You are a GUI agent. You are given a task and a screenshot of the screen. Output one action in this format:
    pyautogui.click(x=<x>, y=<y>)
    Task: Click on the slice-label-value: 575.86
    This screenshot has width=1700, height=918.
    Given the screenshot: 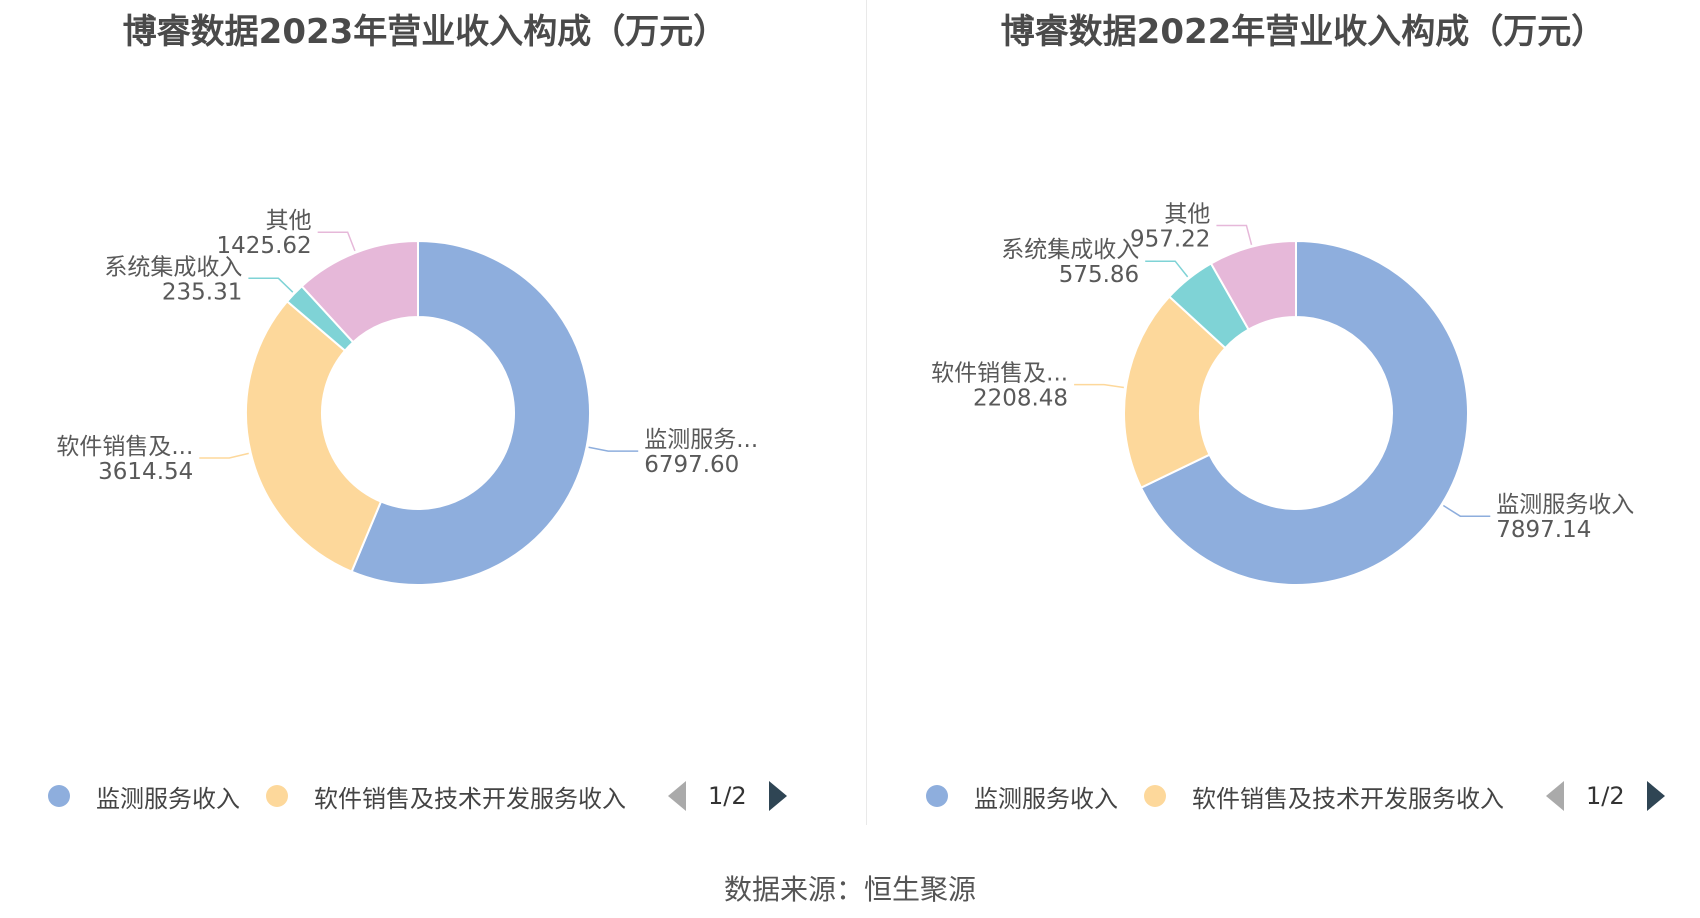 What is the action you would take?
    pyautogui.click(x=1099, y=275)
    